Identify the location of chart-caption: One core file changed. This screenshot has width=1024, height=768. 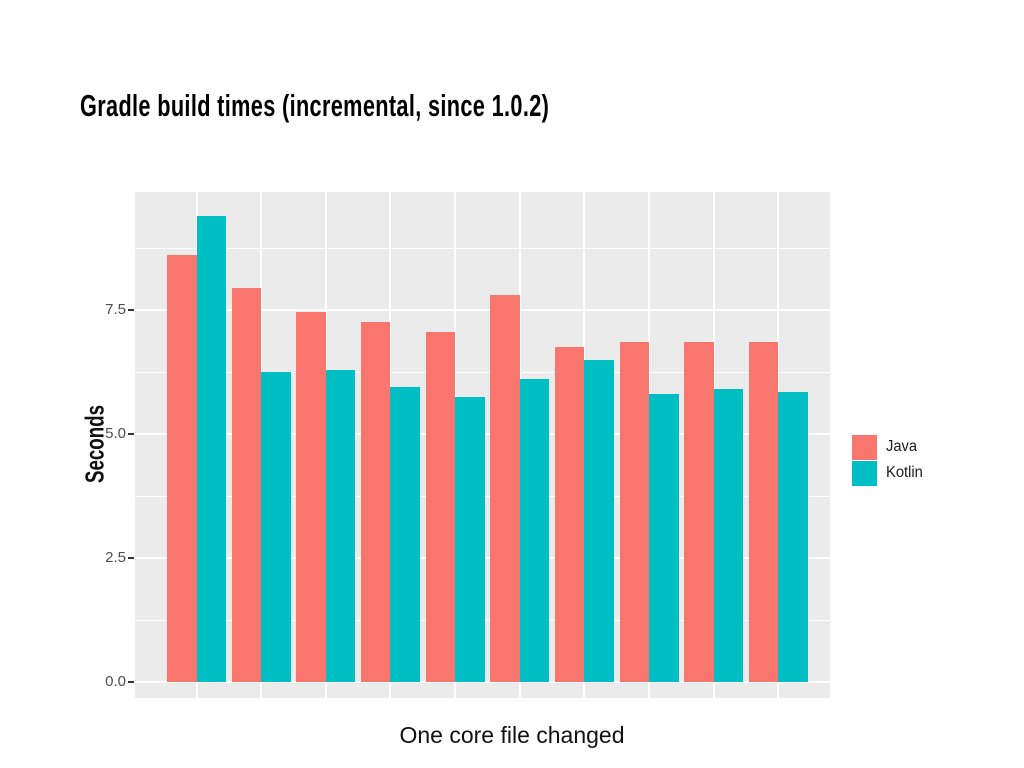
(512, 735).